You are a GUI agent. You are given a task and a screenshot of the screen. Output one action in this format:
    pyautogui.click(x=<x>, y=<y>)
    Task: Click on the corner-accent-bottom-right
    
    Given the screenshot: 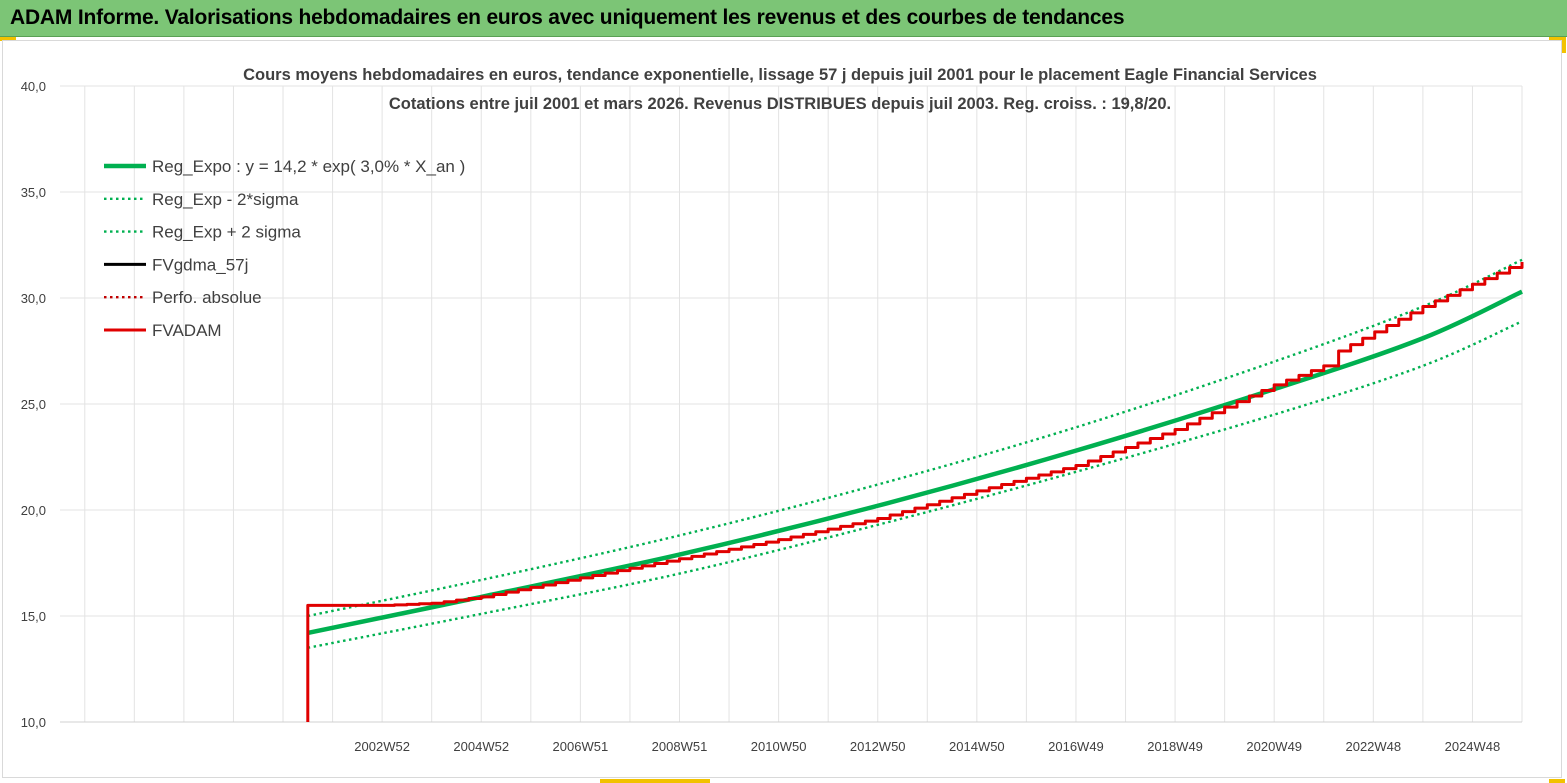 What is the action you would take?
    pyautogui.click(x=1557, y=781)
    